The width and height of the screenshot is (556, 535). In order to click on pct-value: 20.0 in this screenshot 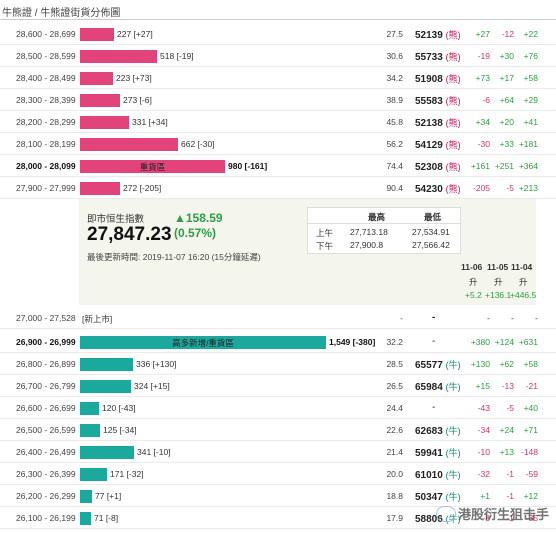, I will do `click(394, 474)`.